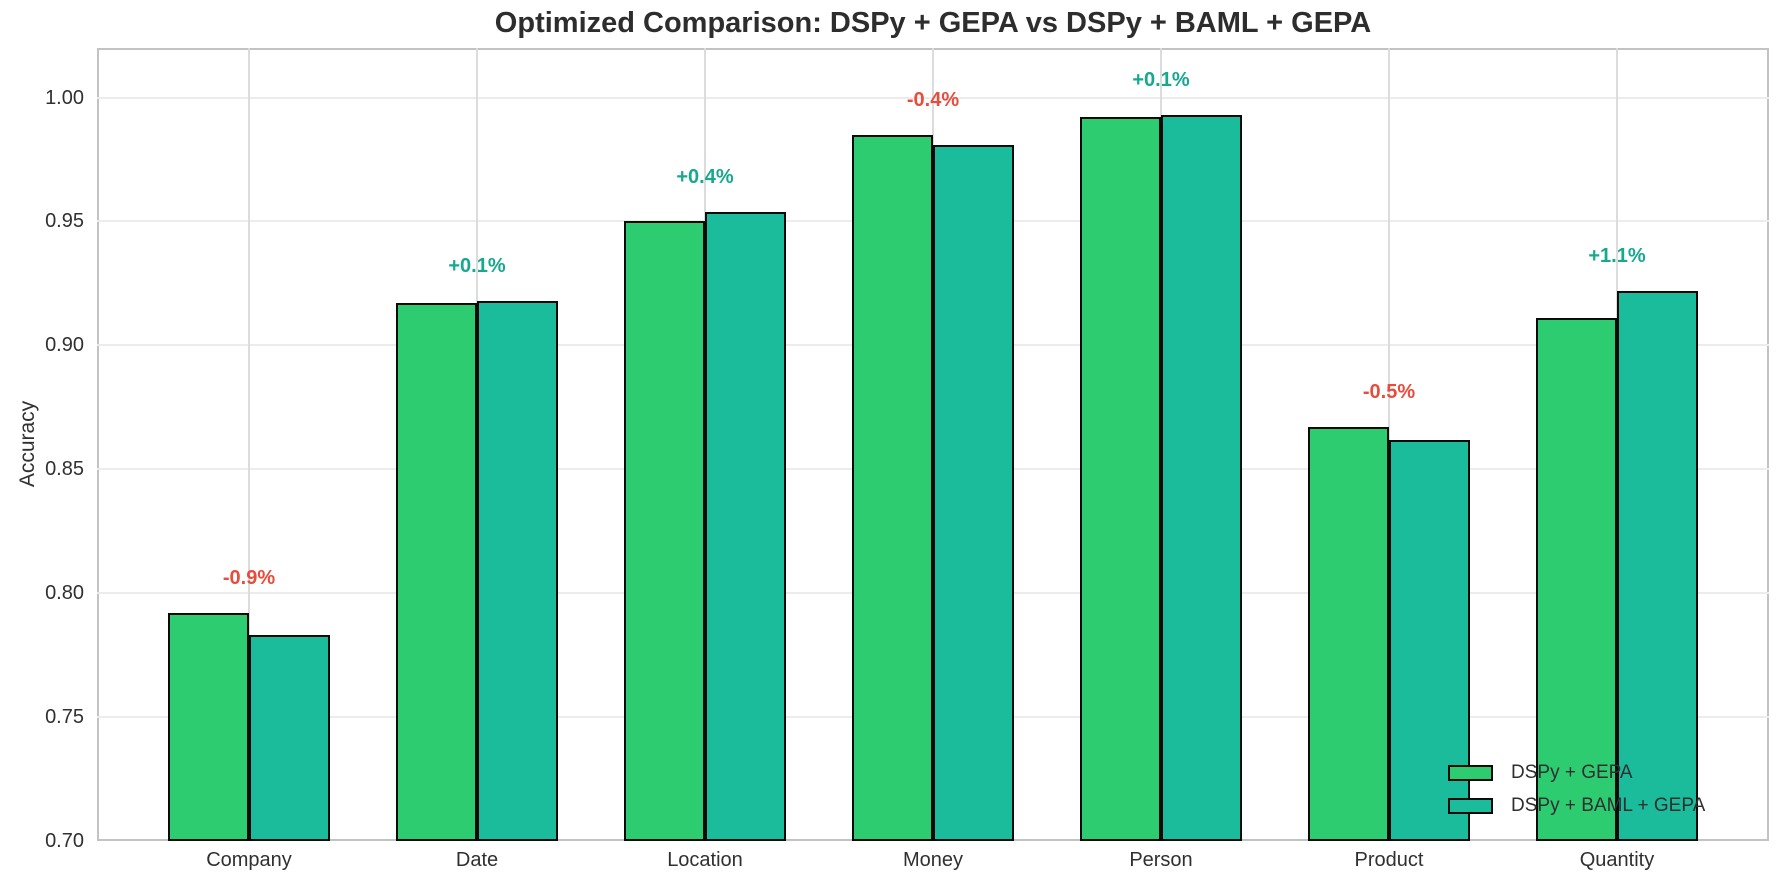 The image size is (1785, 884). What do you see at coordinates (745, 526) in the screenshot?
I see `bar-location-series2` at bounding box center [745, 526].